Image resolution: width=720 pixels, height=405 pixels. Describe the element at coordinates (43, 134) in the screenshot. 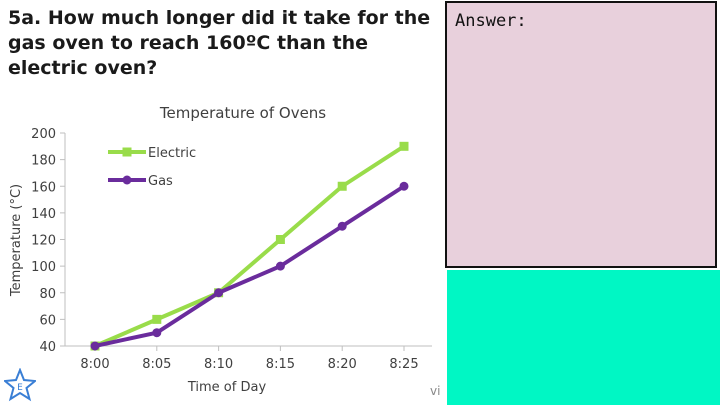

I see `y-tick-label: 200` at that location.